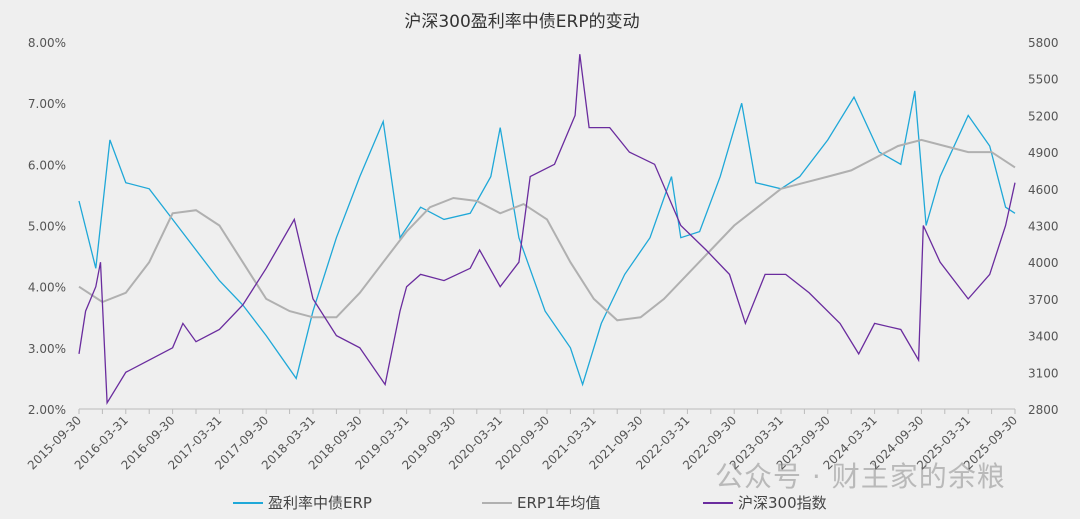 The width and height of the screenshot is (1080, 519). What do you see at coordinates (1043, 116) in the screenshot?
I see `y-right-tick-label: 5200` at bounding box center [1043, 116].